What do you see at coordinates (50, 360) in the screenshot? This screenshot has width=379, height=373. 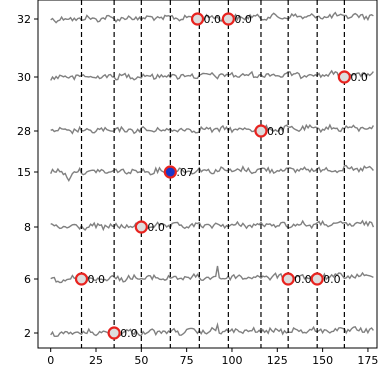 I see `x-tick-label: 0` at bounding box center [50, 360].